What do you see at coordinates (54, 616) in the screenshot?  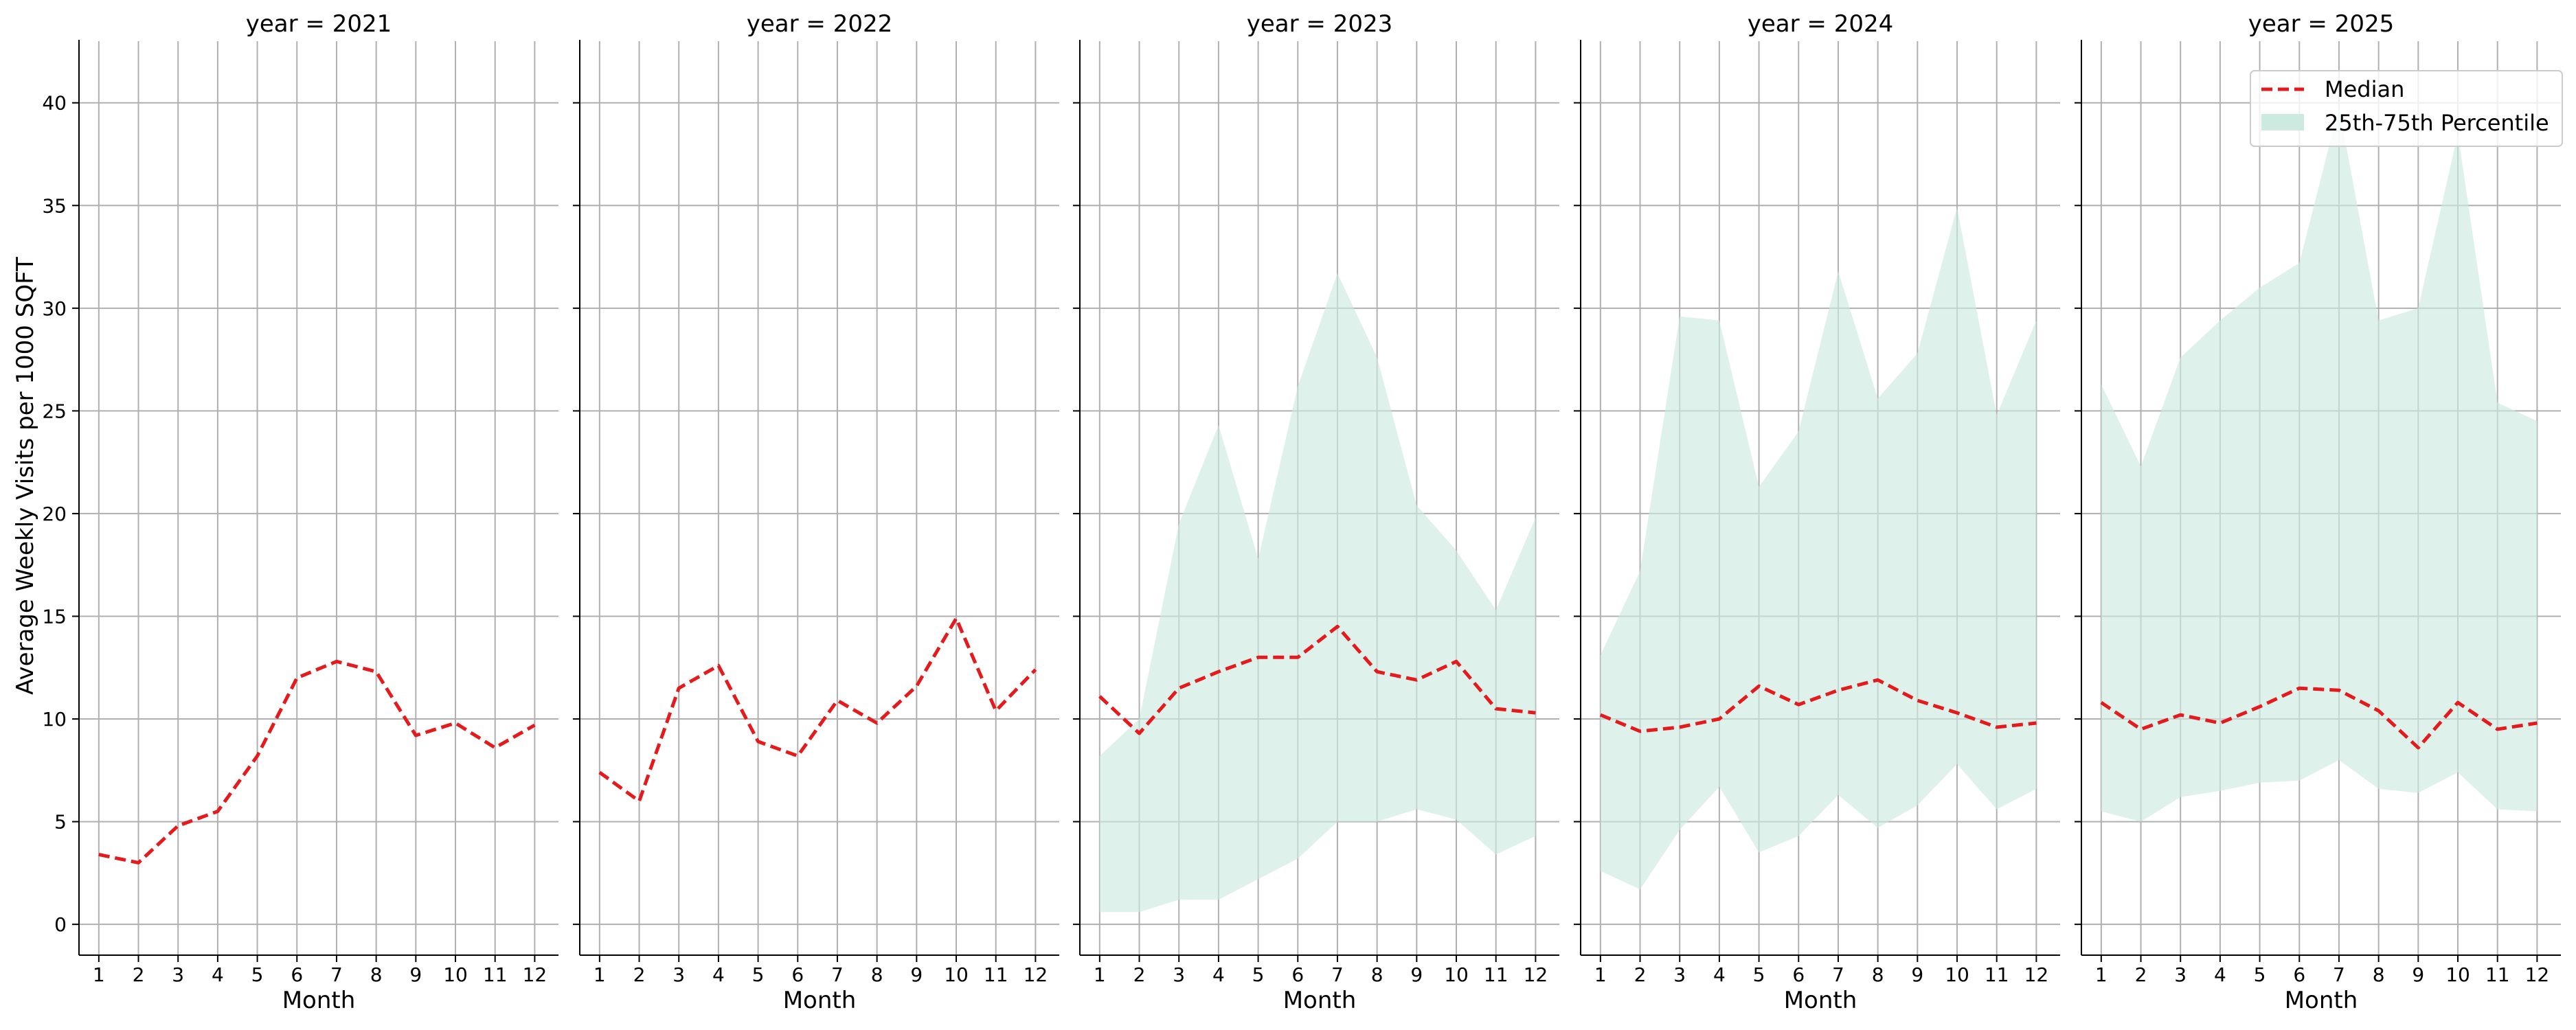 I see `y-tick-label: 15` at bounding box center [54, 616].